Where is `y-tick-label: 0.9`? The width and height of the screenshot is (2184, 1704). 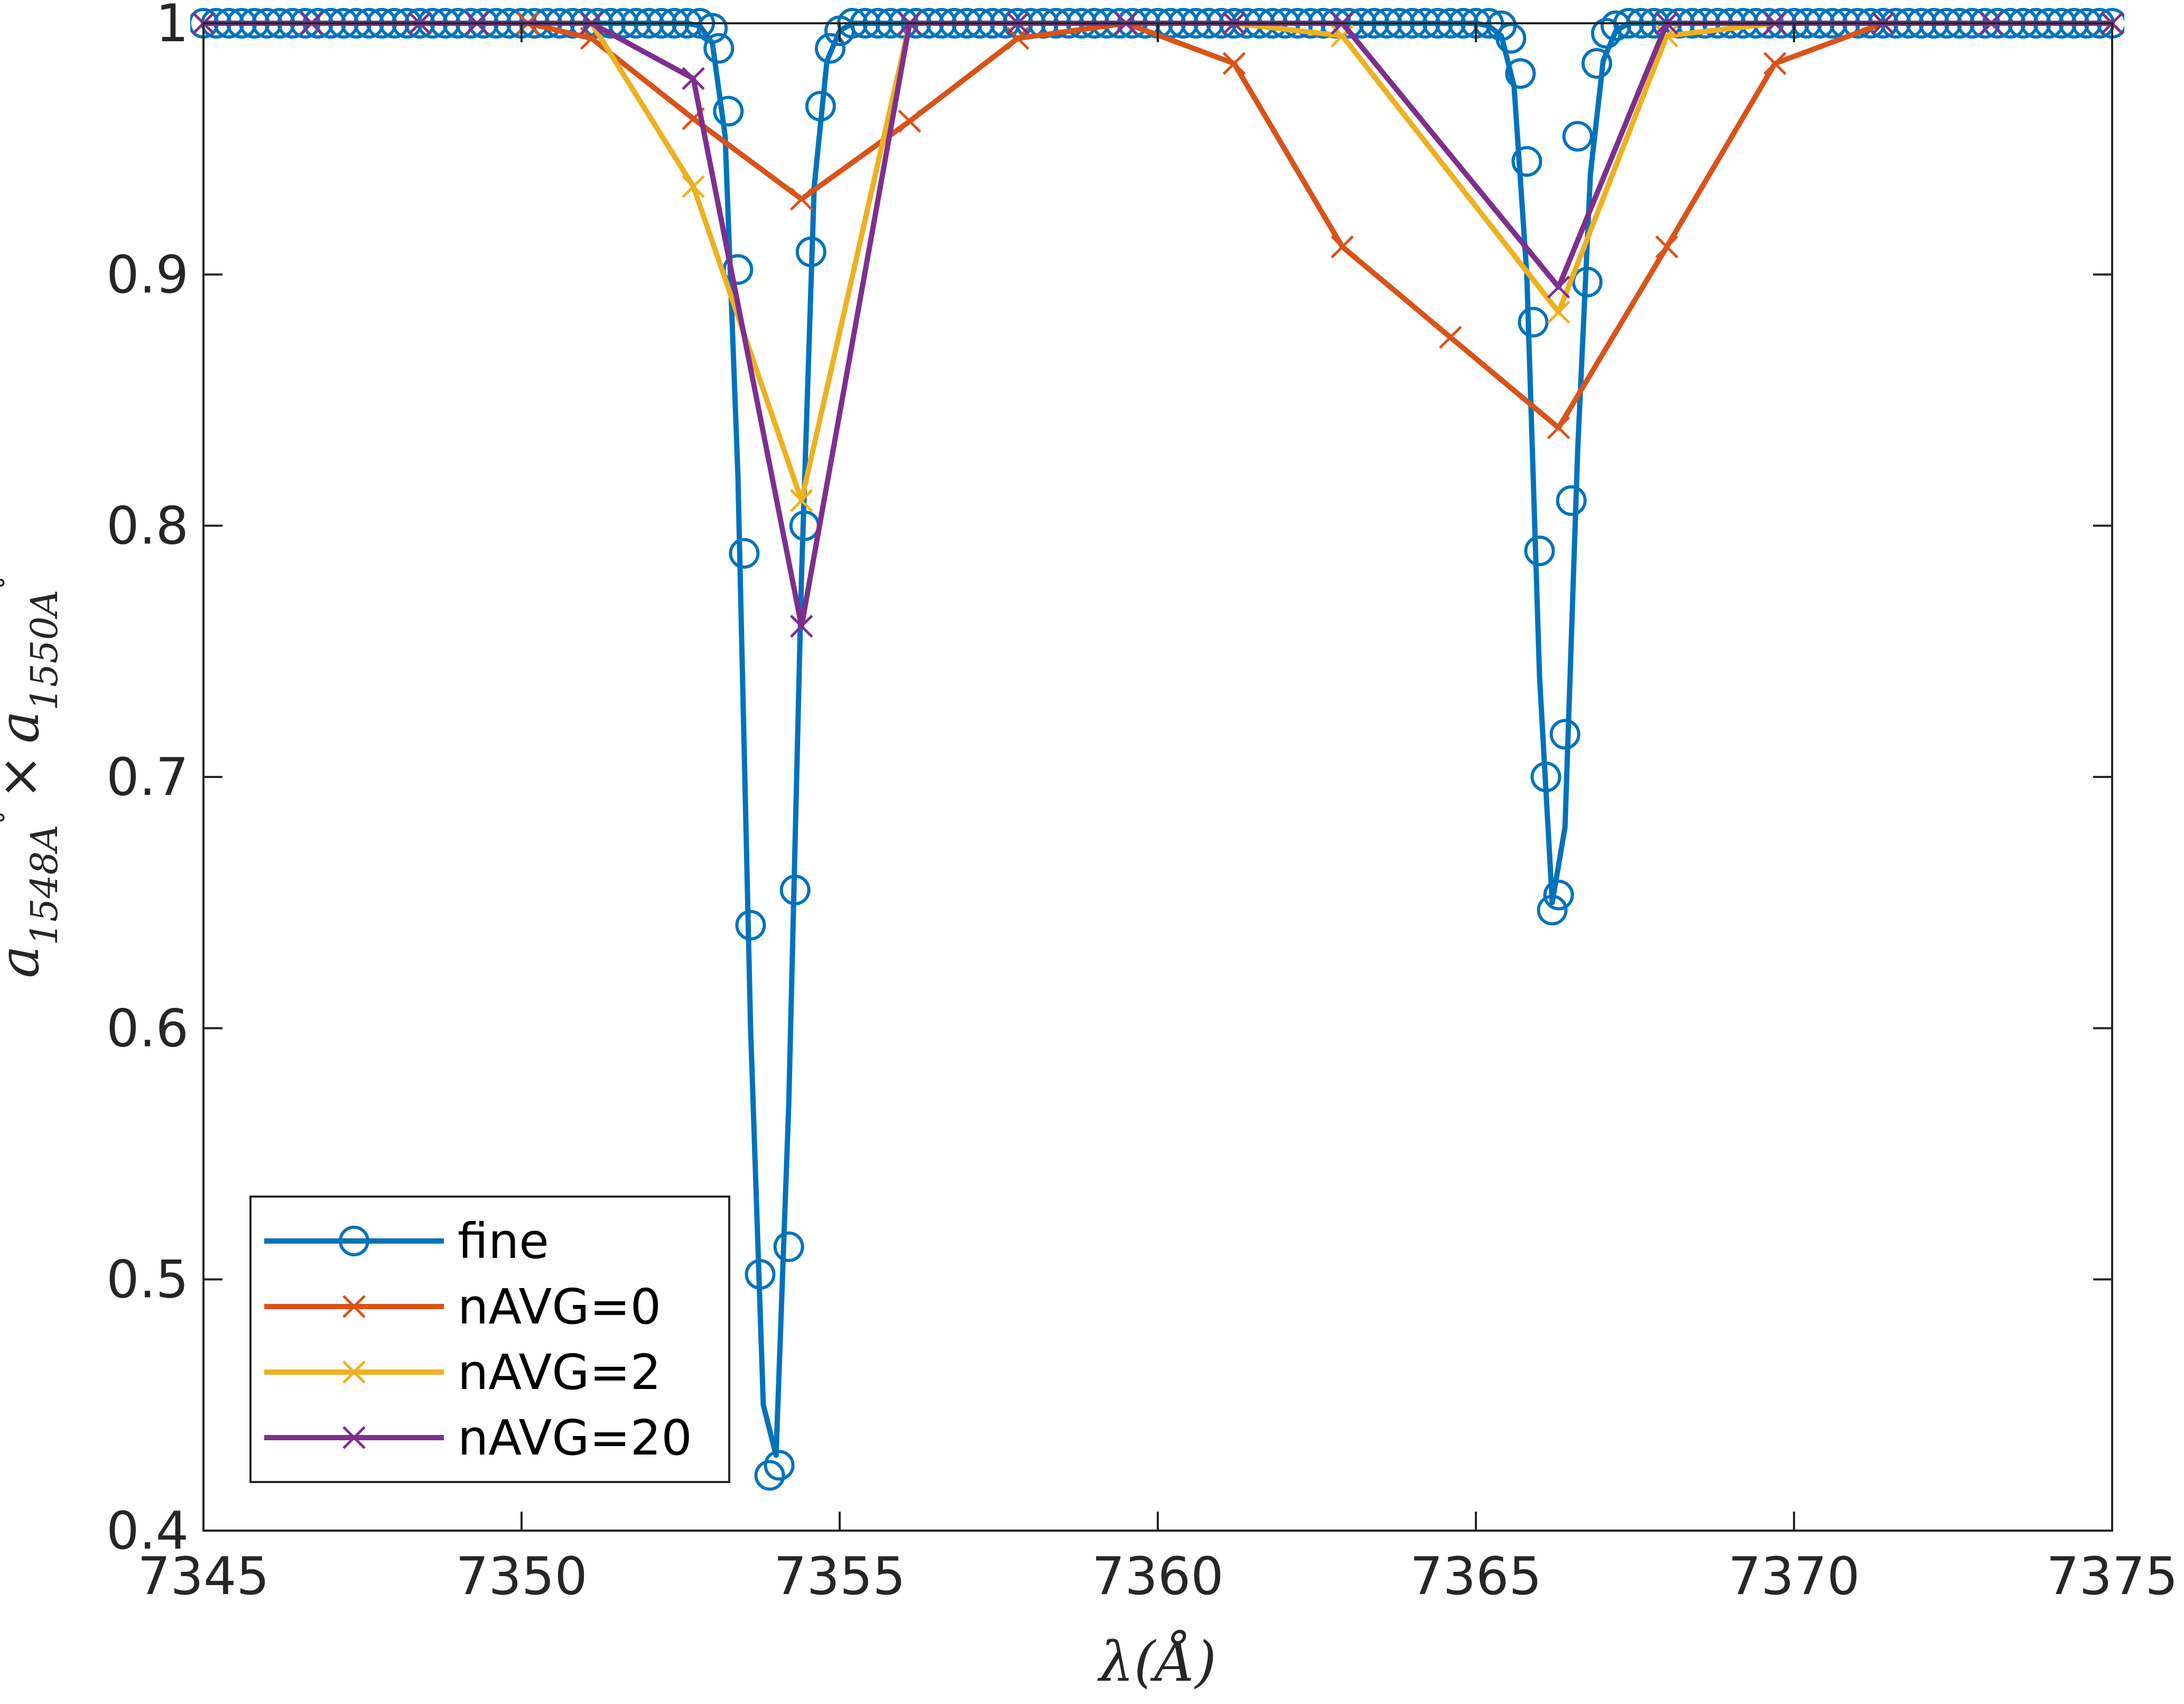 y-tick-label: 0.9 is located at coordinates (147, 275).